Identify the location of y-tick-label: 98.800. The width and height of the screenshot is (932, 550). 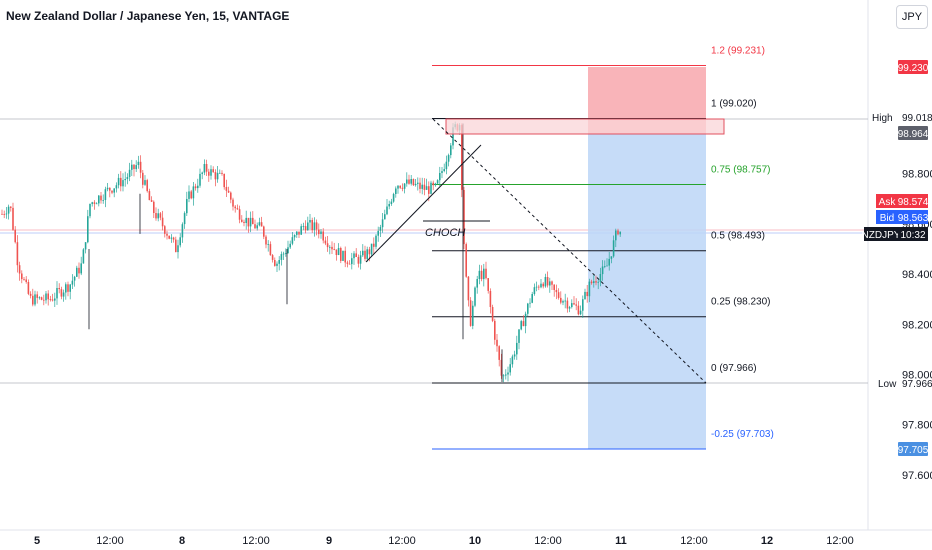
(917, 175).